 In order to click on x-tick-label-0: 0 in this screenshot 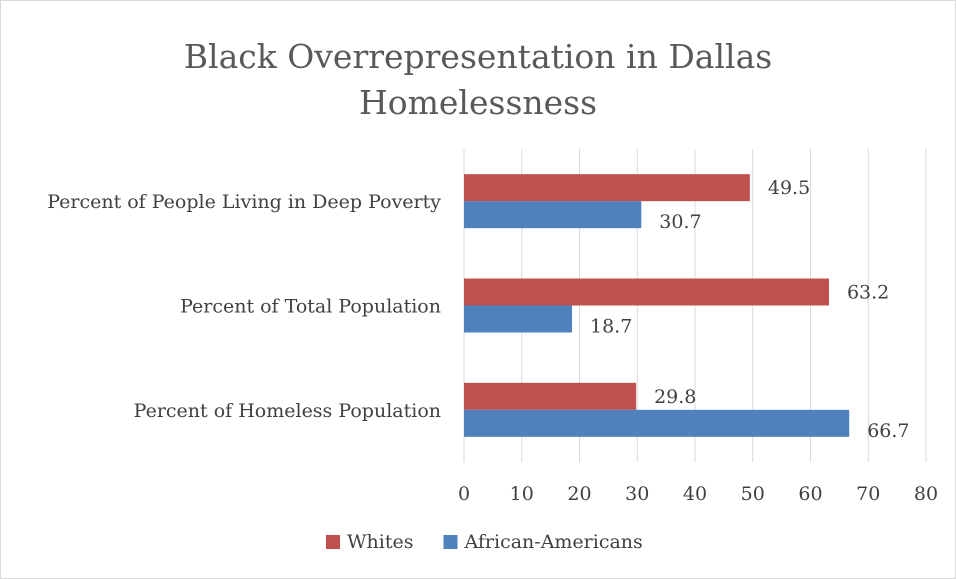, I will do `click(464, 494)`.